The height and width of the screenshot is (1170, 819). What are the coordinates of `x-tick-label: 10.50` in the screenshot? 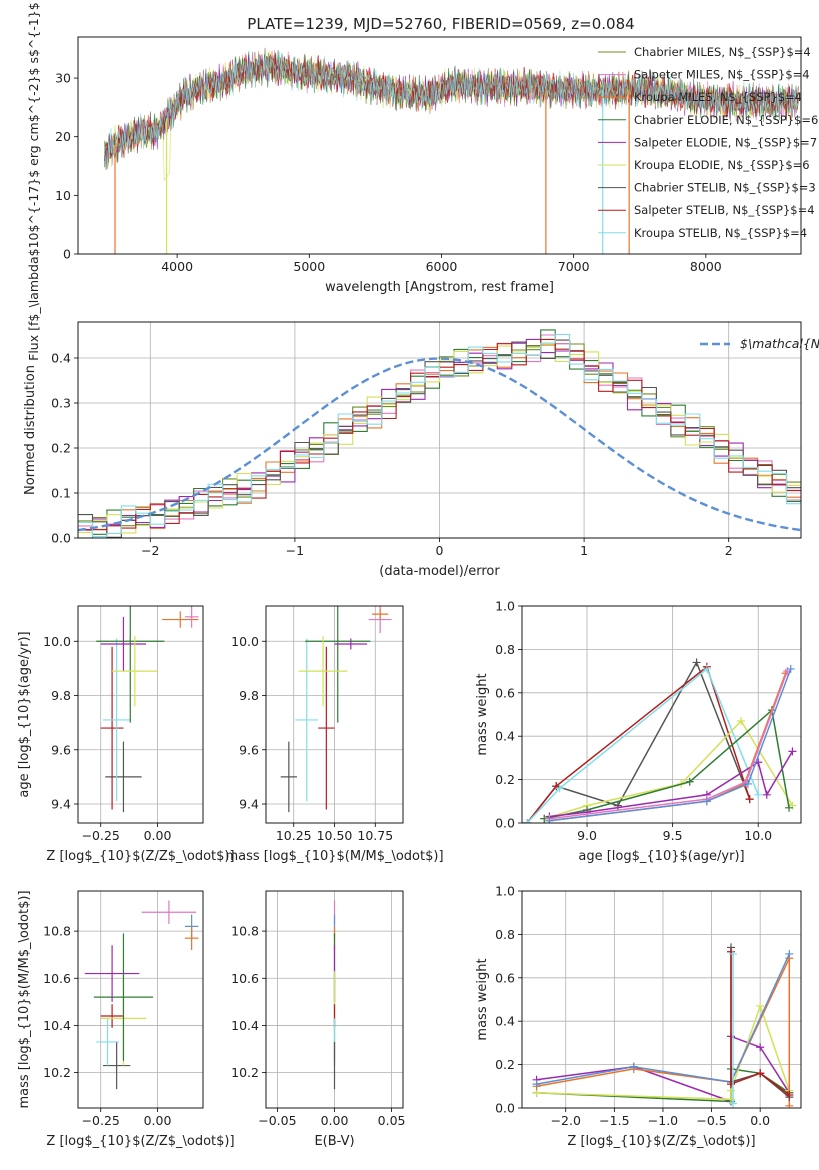 It's located at (335, 835).